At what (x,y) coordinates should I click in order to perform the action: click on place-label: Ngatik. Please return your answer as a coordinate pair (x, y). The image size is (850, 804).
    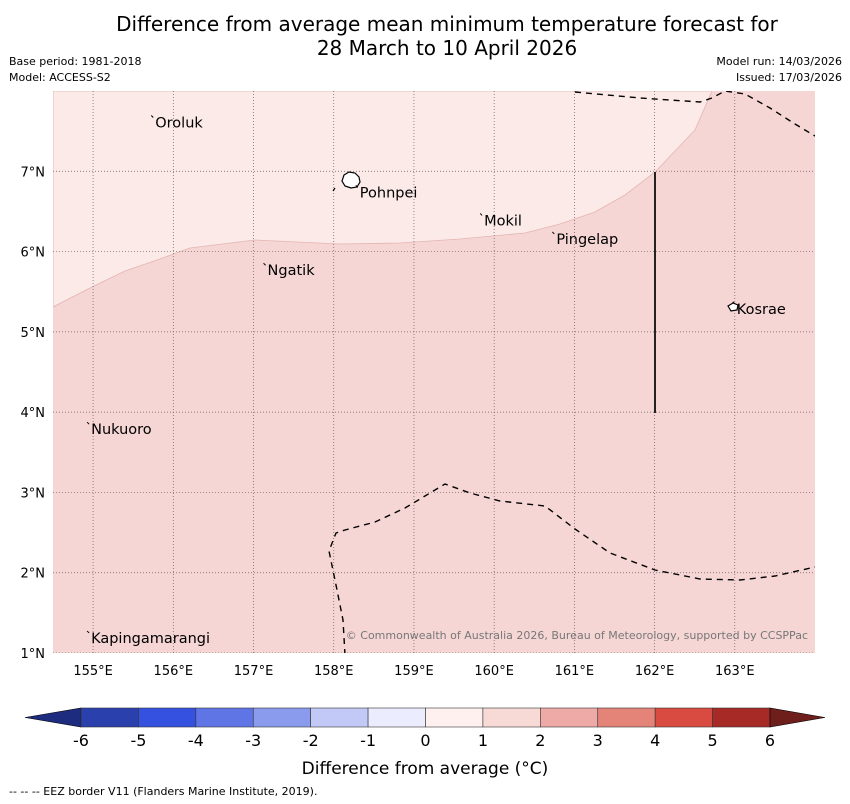
    Looking at the image, I should click on (292, 271).